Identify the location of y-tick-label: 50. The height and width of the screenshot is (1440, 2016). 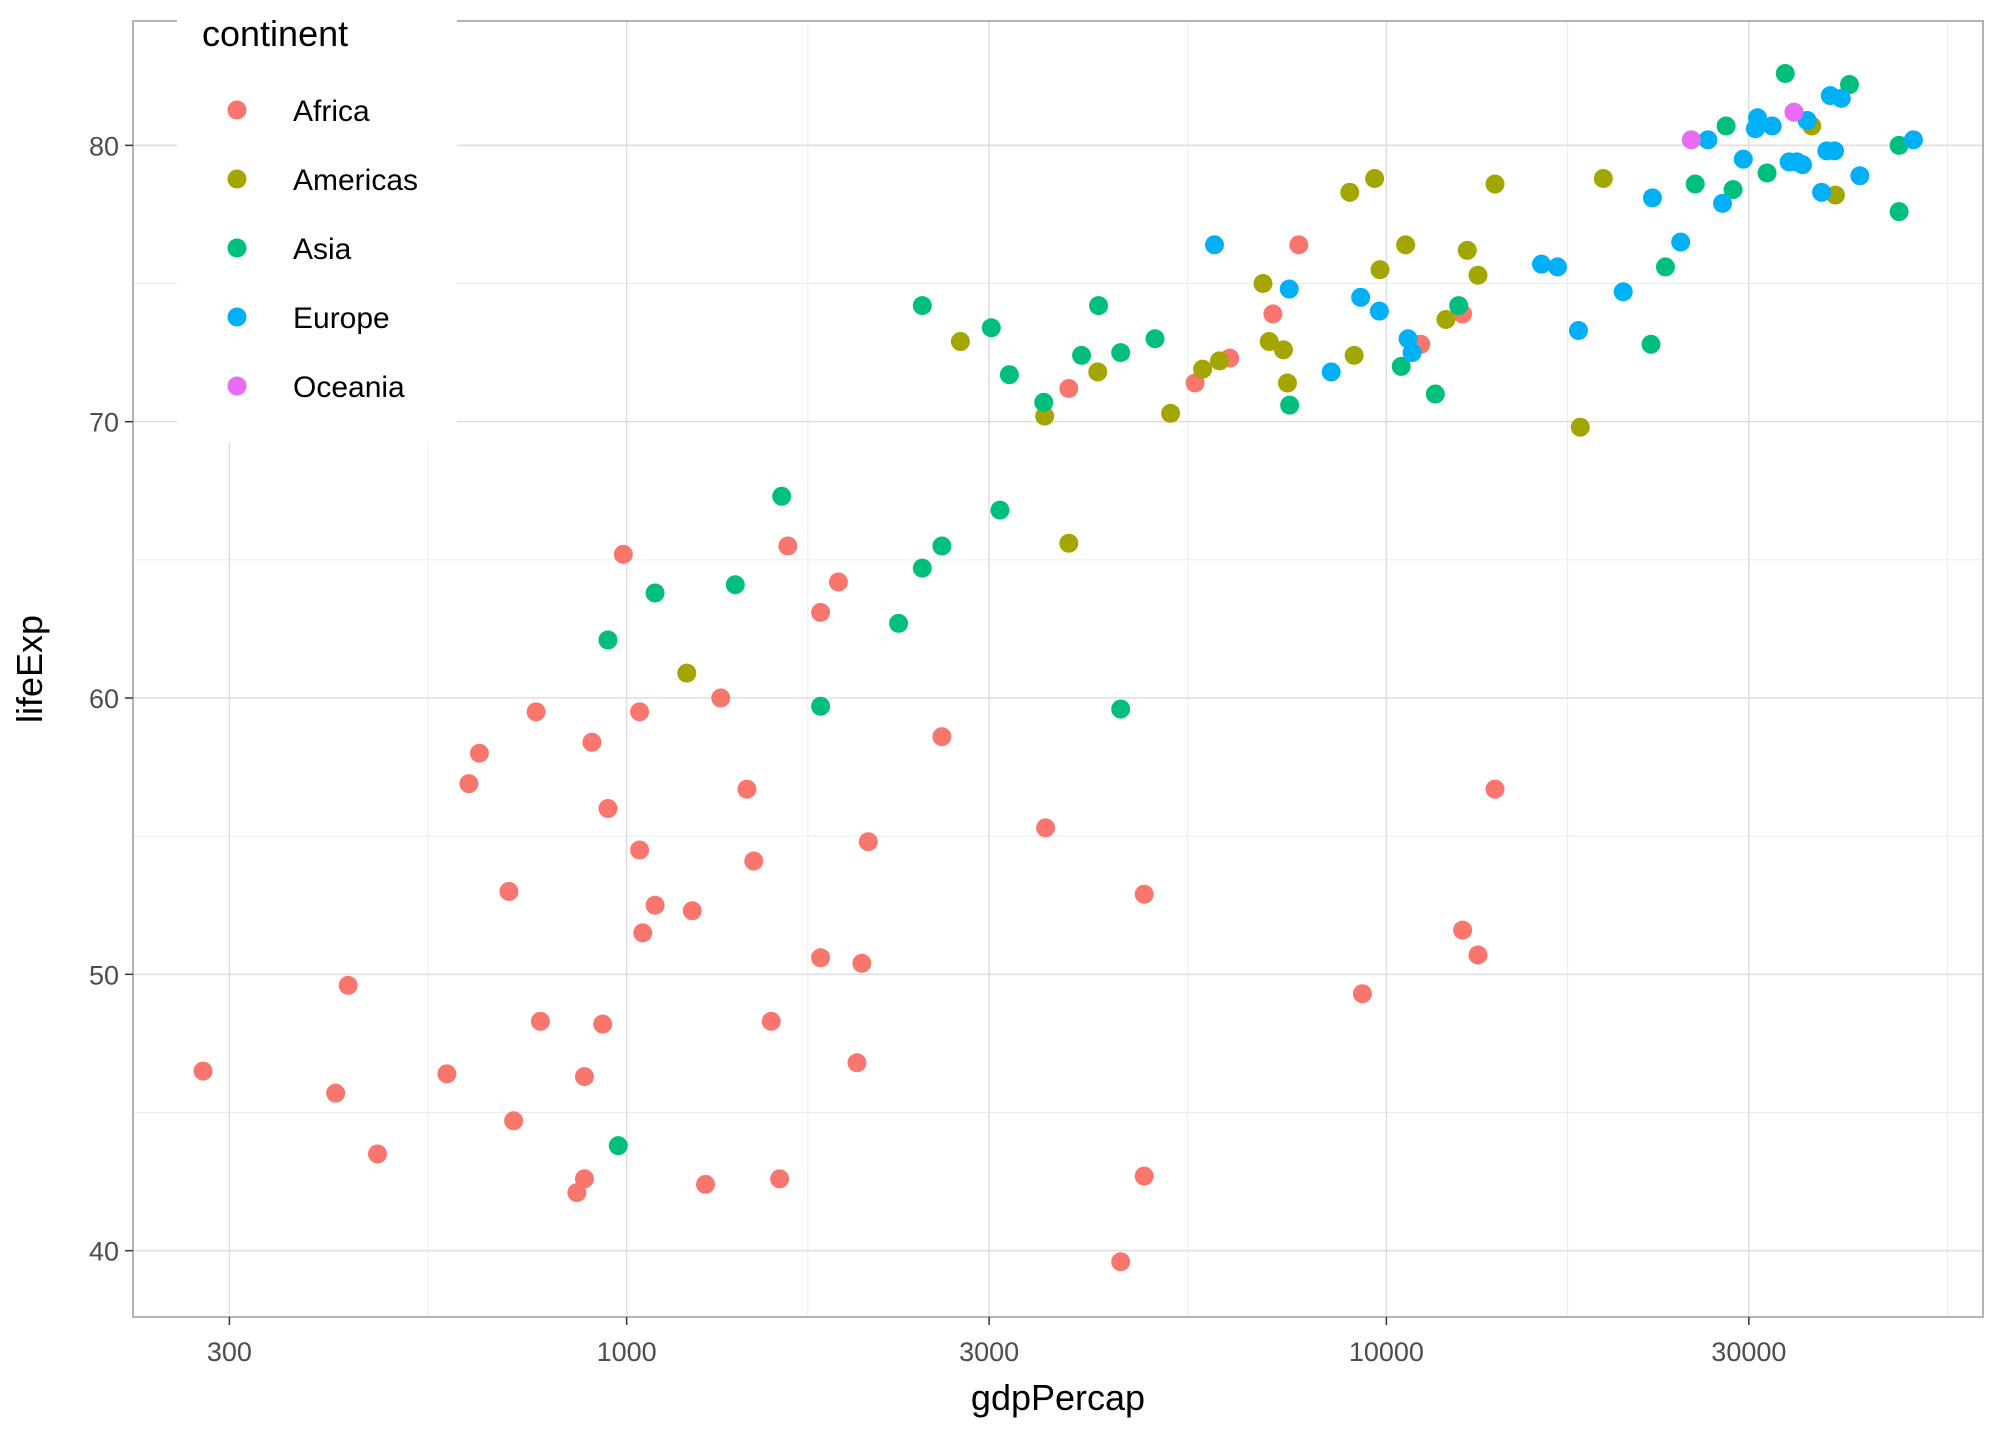
(104, 975).